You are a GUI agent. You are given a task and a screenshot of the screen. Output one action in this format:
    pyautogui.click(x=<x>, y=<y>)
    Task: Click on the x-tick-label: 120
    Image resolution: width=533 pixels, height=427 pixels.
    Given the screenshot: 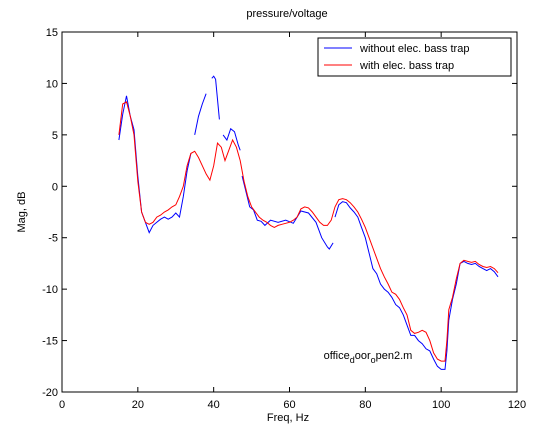 What is the action you would take?
    pyautogui.click(x=517, y=405)
    